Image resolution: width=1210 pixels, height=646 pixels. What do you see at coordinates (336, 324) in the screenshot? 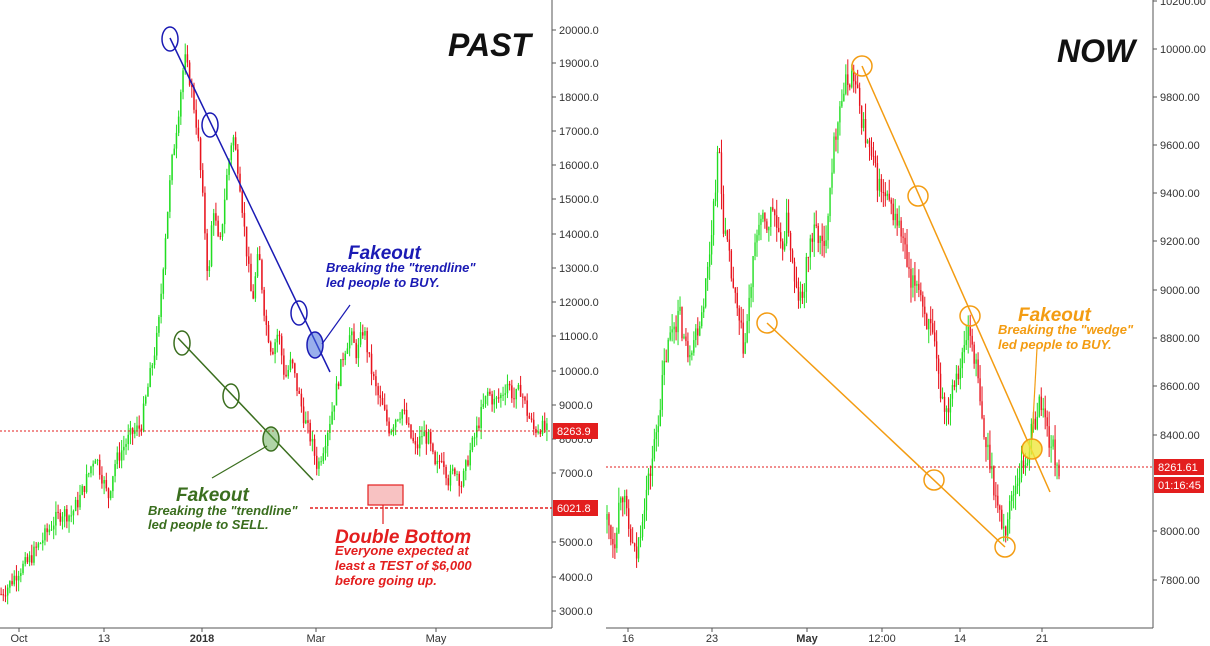
I see `left-blue-pointer` at bounding box center [336, 324].